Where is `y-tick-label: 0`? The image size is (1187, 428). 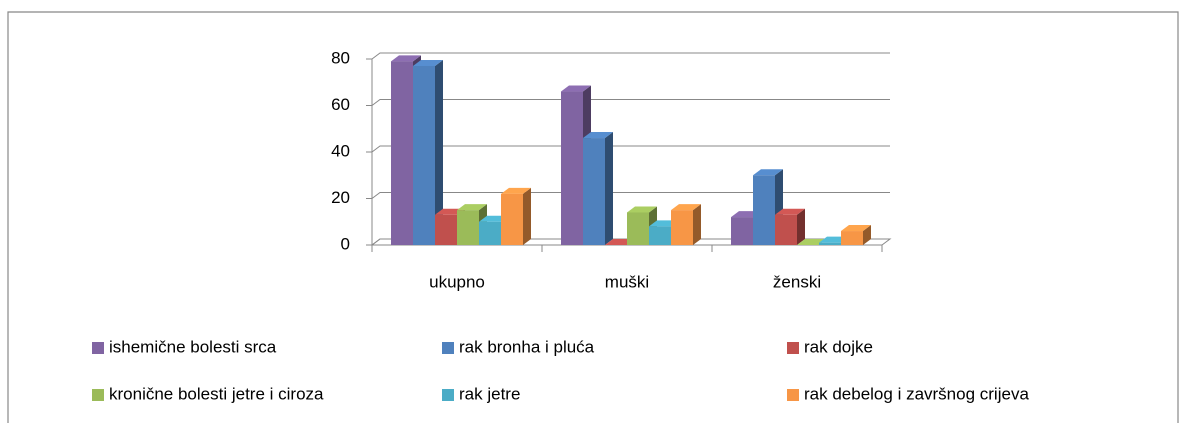 y-tick-label: 0 is located at coordinates (345, 243).